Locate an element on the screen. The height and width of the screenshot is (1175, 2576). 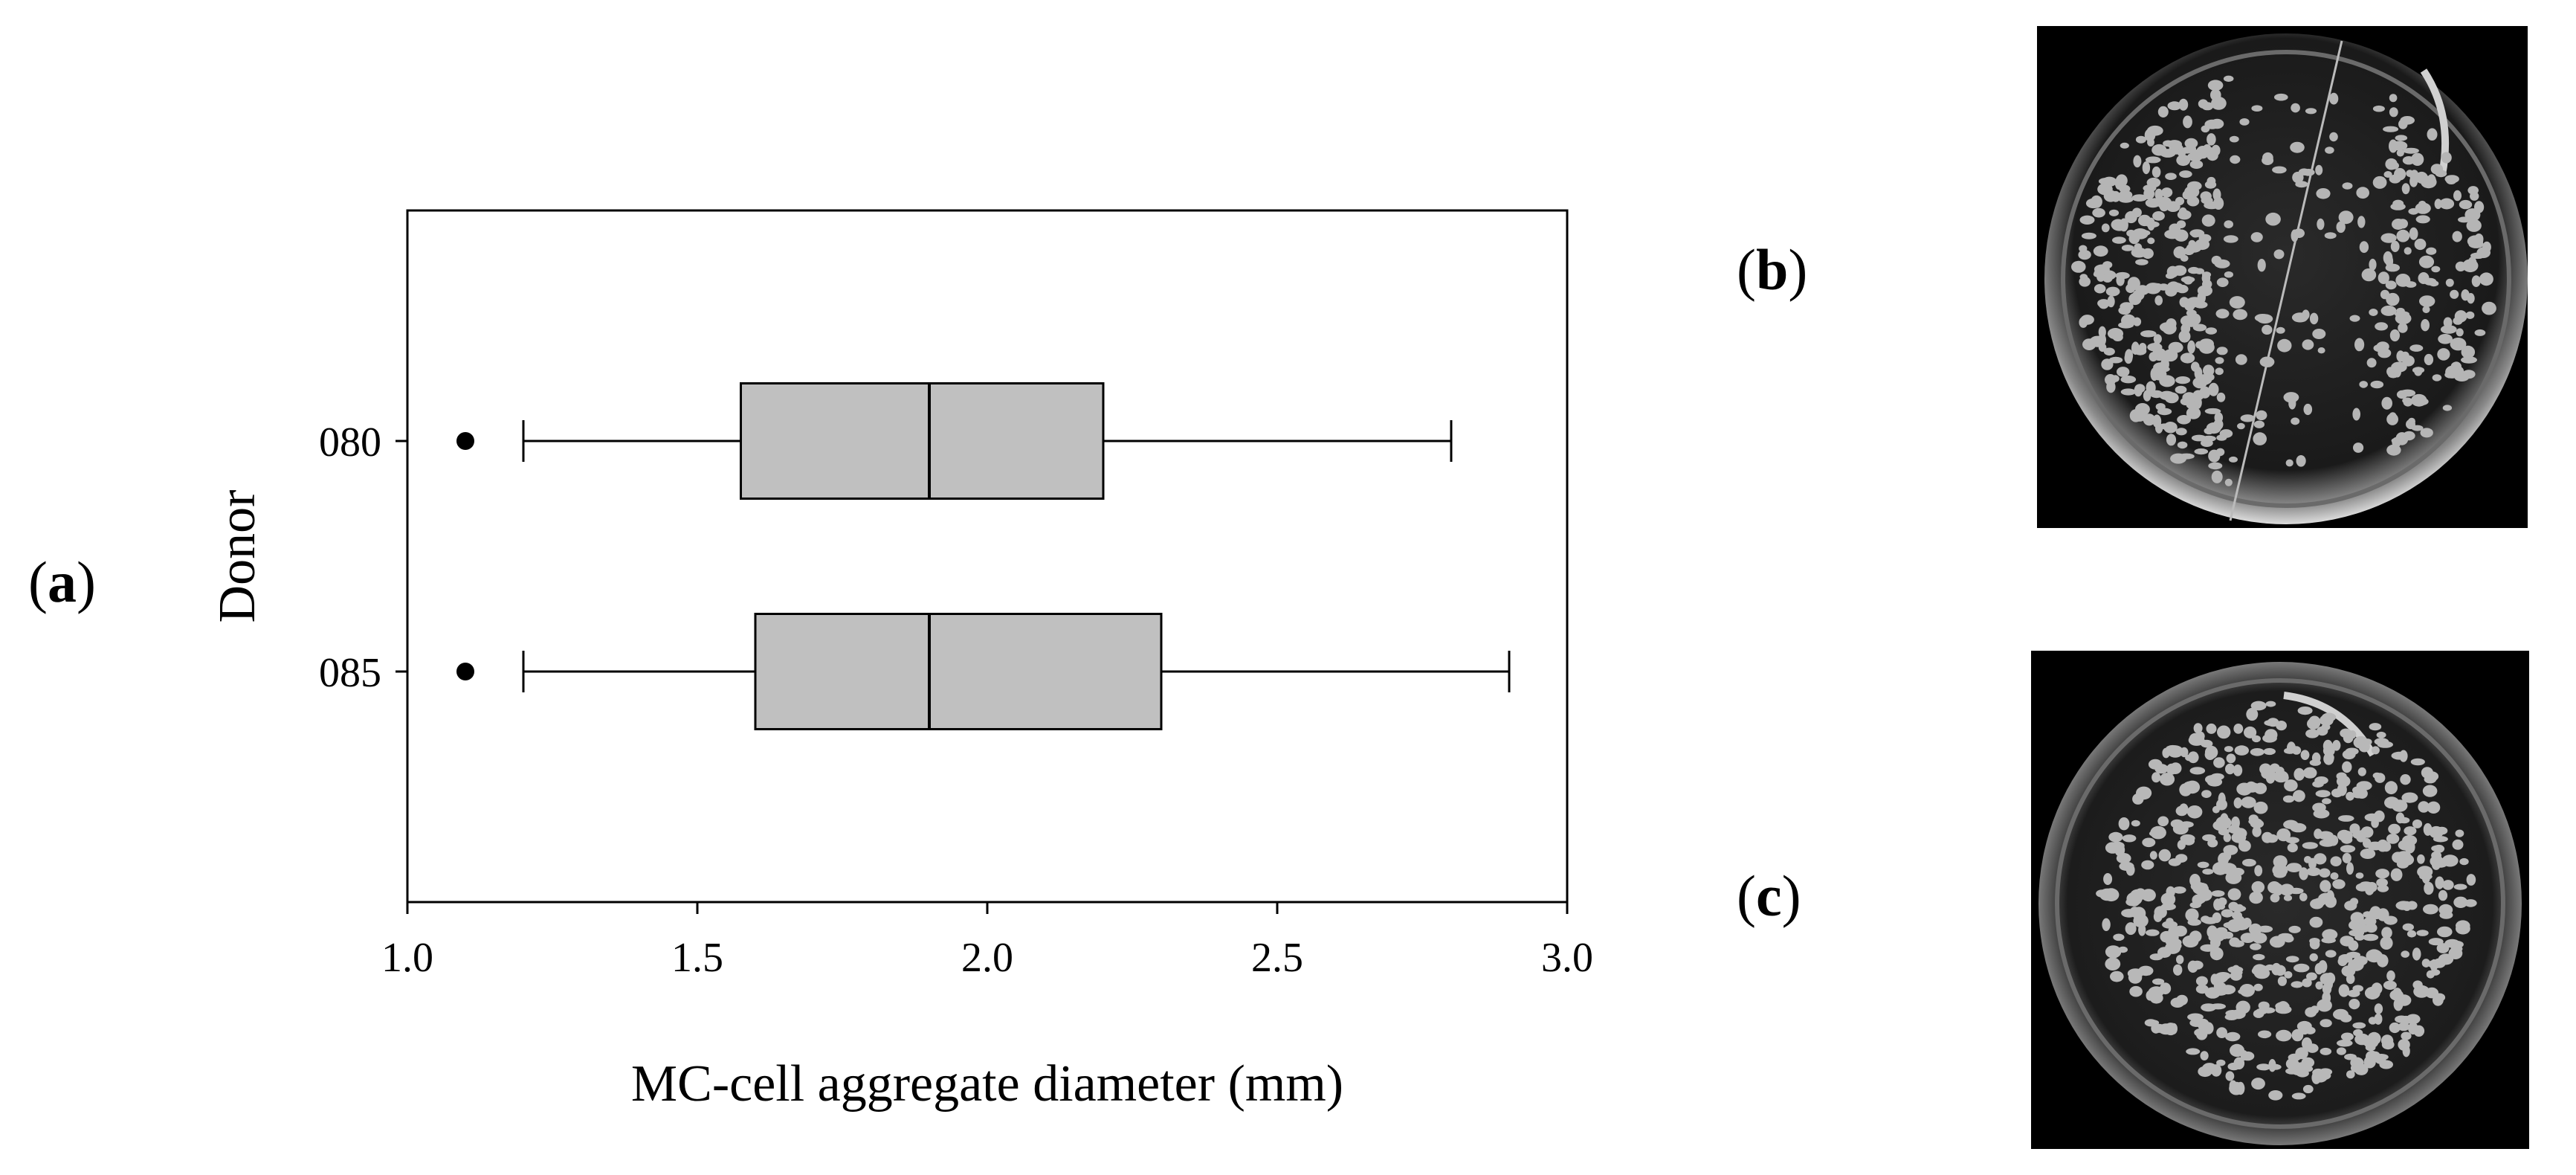
x-tick-label: 3.0 is located at coordinates (1567, 958).